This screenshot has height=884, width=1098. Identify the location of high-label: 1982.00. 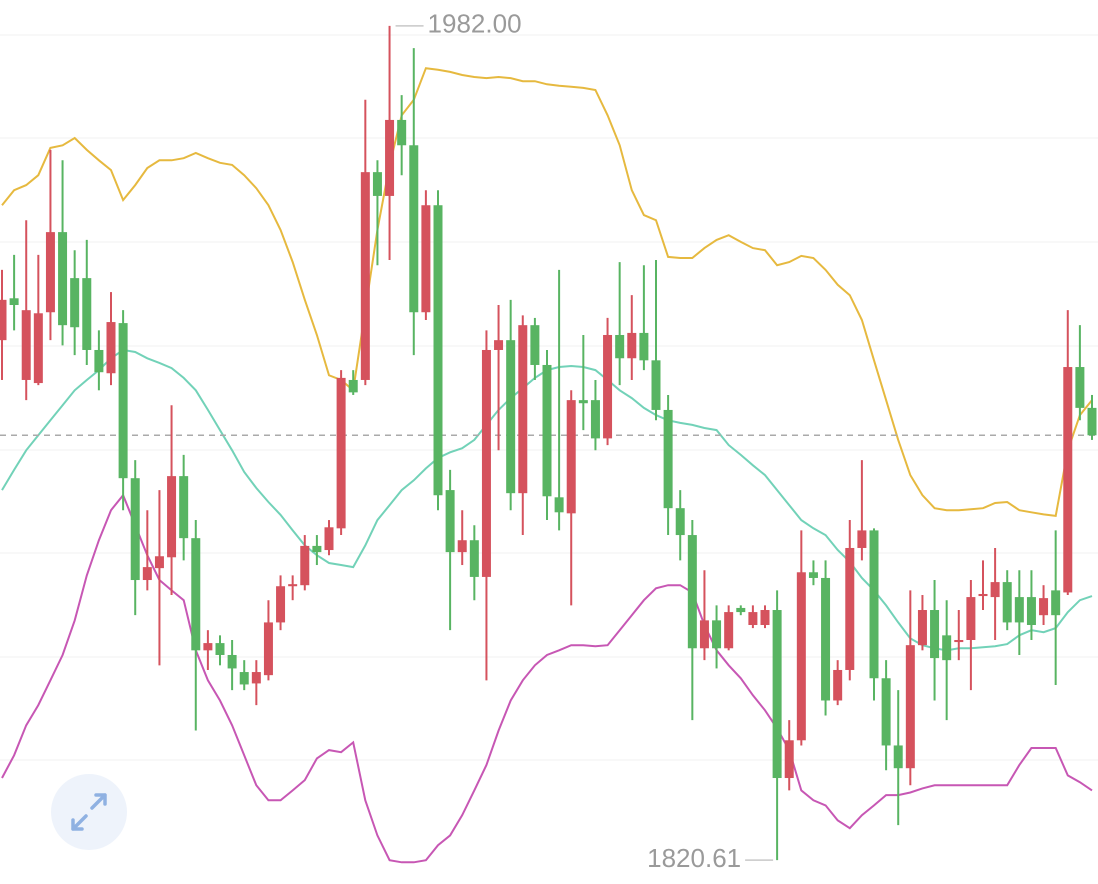
(475, 24).